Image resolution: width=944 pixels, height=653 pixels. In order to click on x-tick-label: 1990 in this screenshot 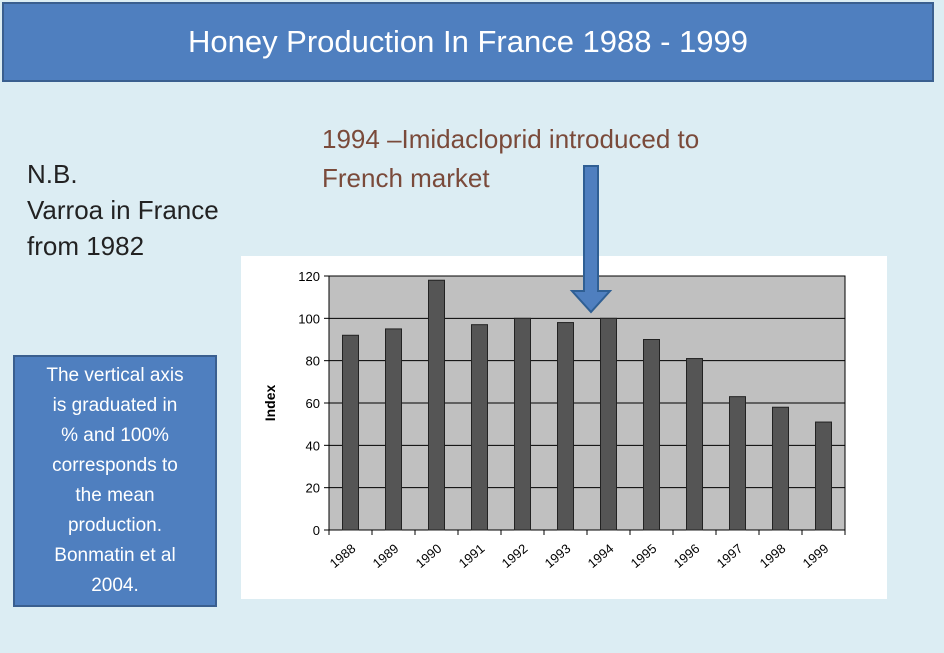, I will do `click(429, 556)`.